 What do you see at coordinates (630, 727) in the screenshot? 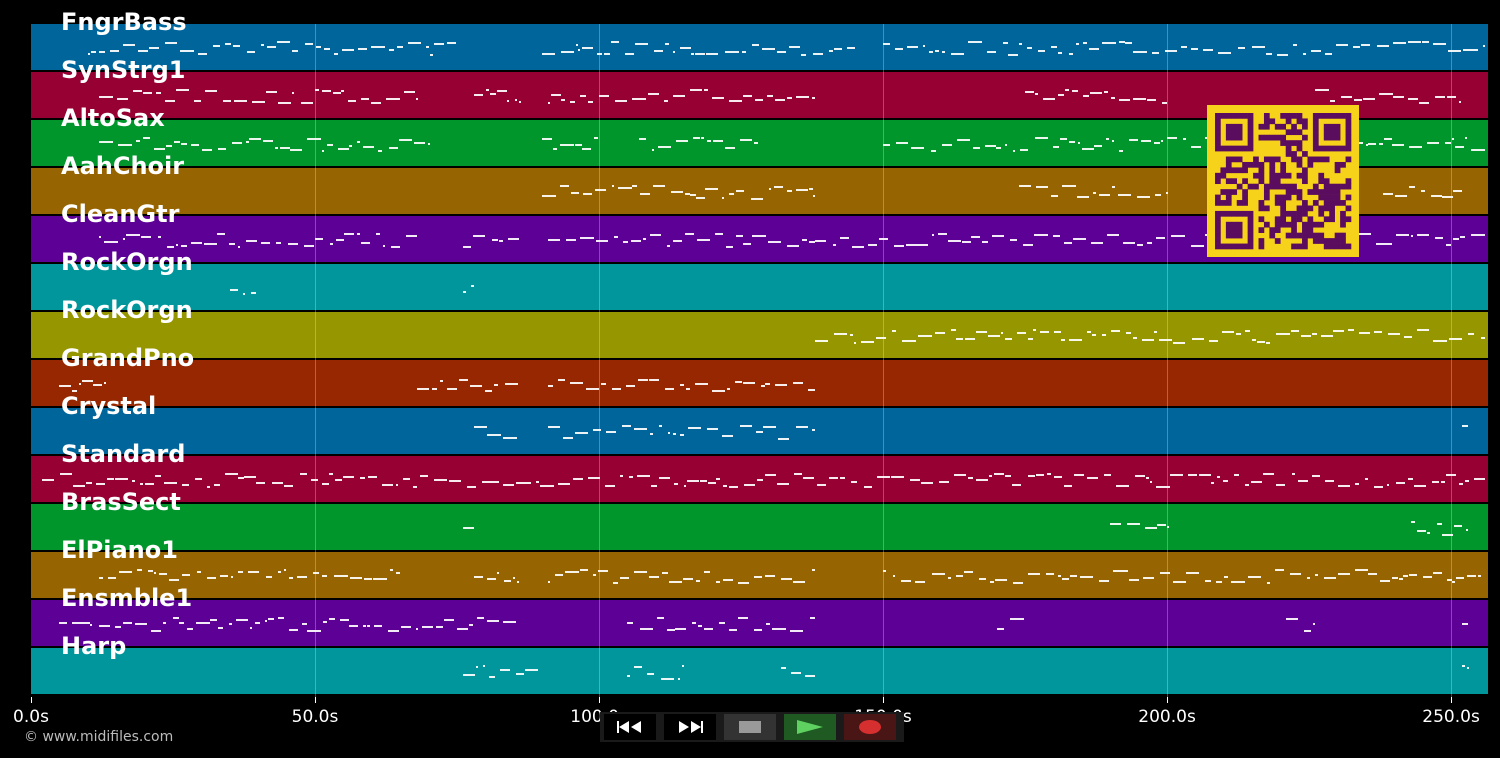
I see `rewind-button` at bounding box center [630, 727].